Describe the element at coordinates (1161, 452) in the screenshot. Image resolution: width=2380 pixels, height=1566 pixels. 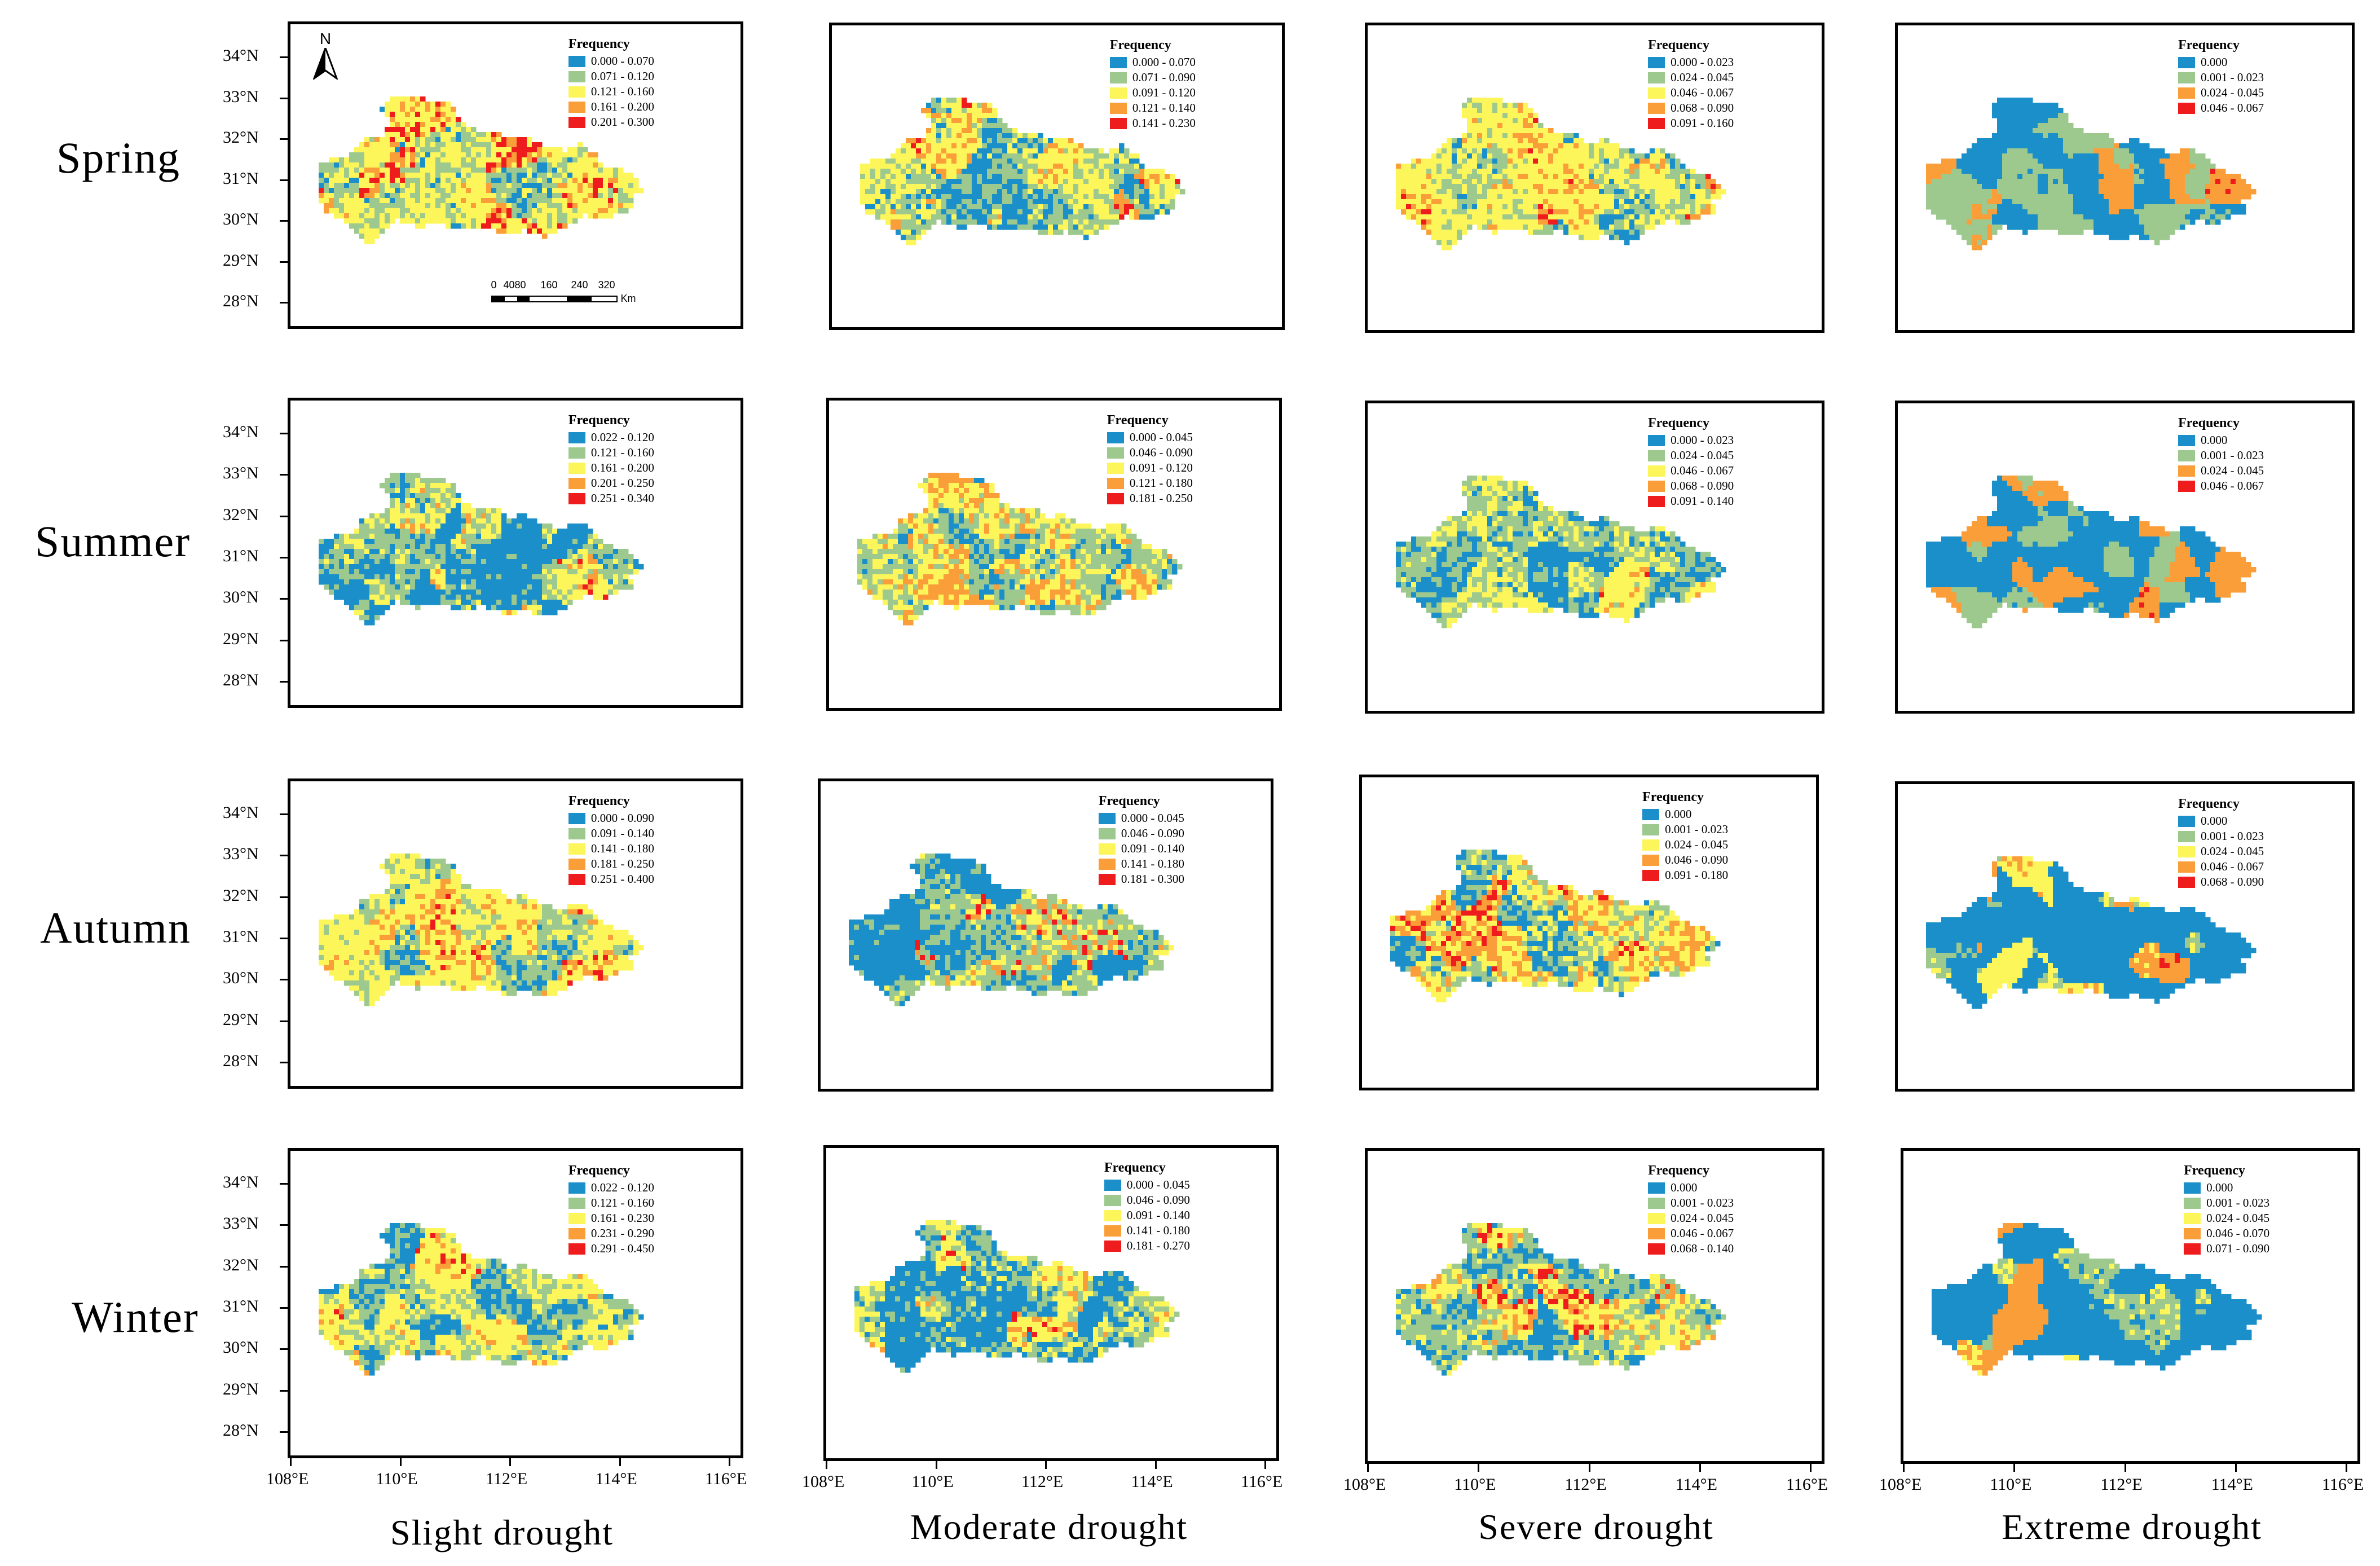
I see `legend-item-label: 0.046 - 0.090` at that location.